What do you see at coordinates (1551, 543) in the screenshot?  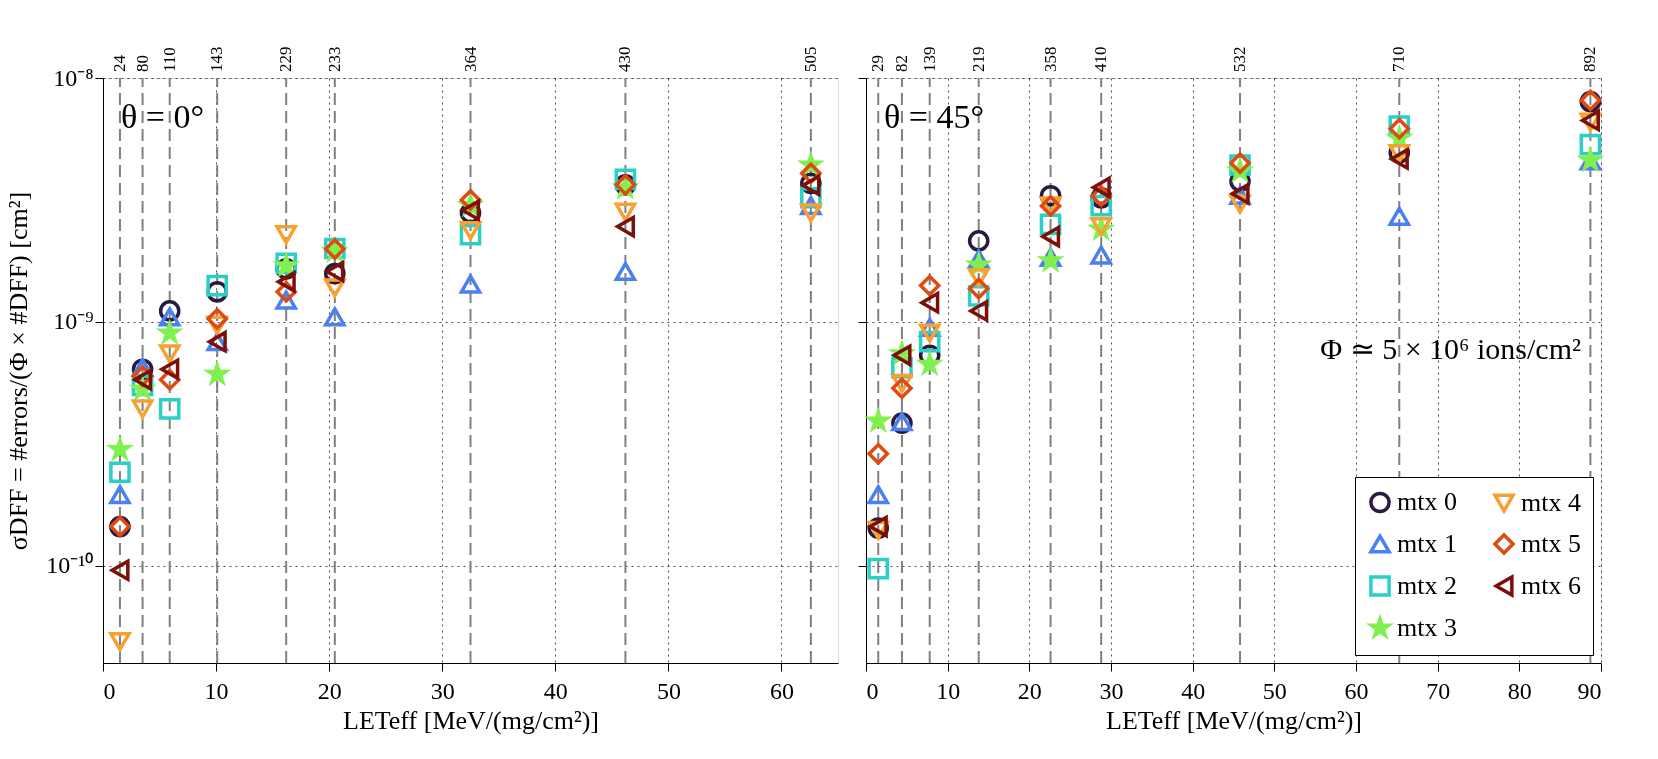 I see `legend-label: mtx 5` at bounding box center [1551, 543].